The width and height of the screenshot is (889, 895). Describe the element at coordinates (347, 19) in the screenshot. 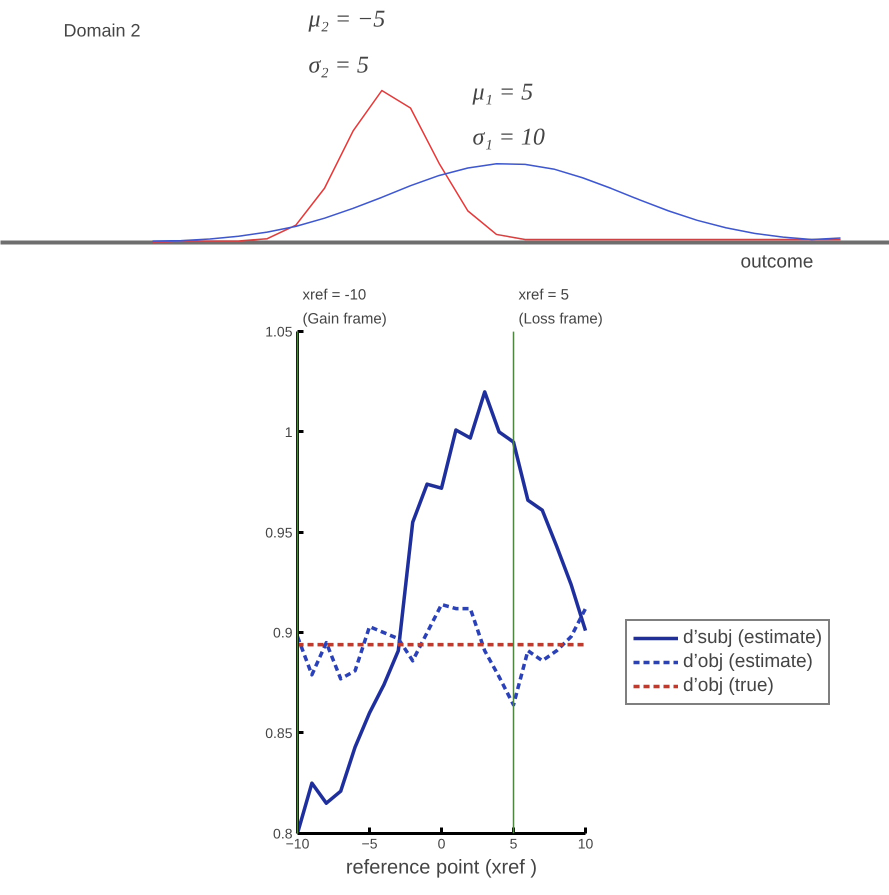

I see `text: μ₂ = −5` at that location.